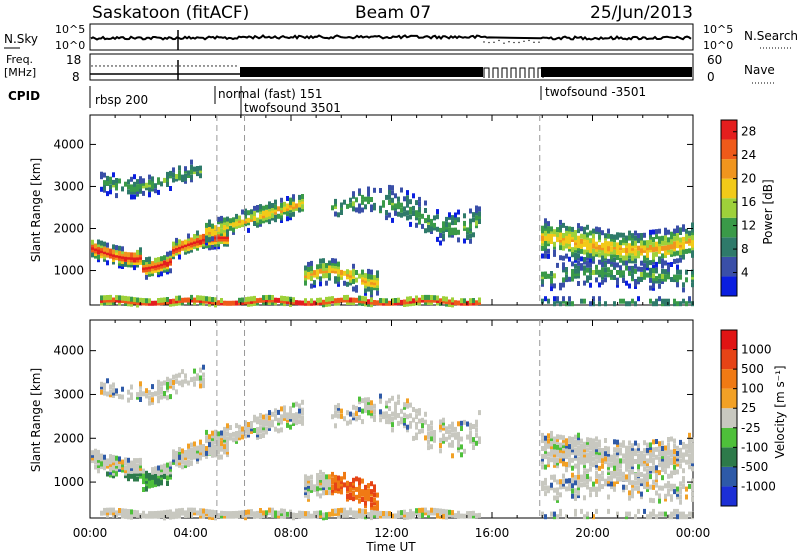  What do you see at coordinates (270, 94) in the screenshot?
I see `cpid-seg-2: normal (fast) 151` at bounding box center [270, 94].